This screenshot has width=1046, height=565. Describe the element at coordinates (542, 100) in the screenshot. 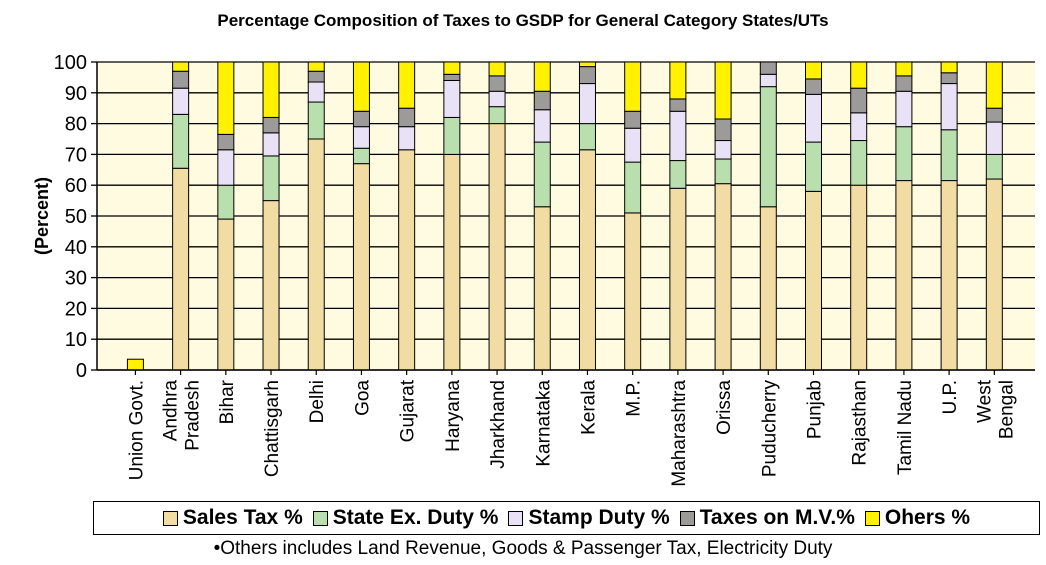

I see `bar-karnataka-taxes-on-m-v` at that location.